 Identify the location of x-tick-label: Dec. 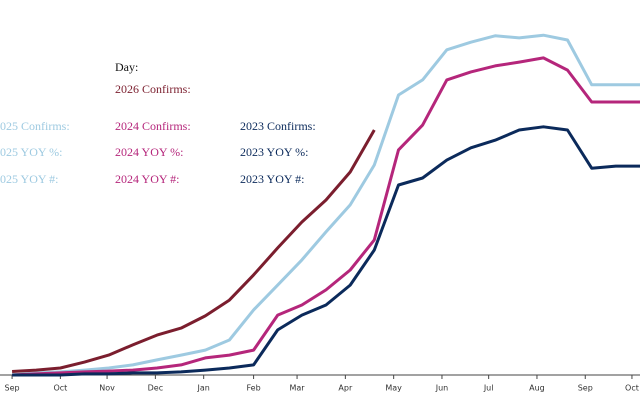
(155, 388).